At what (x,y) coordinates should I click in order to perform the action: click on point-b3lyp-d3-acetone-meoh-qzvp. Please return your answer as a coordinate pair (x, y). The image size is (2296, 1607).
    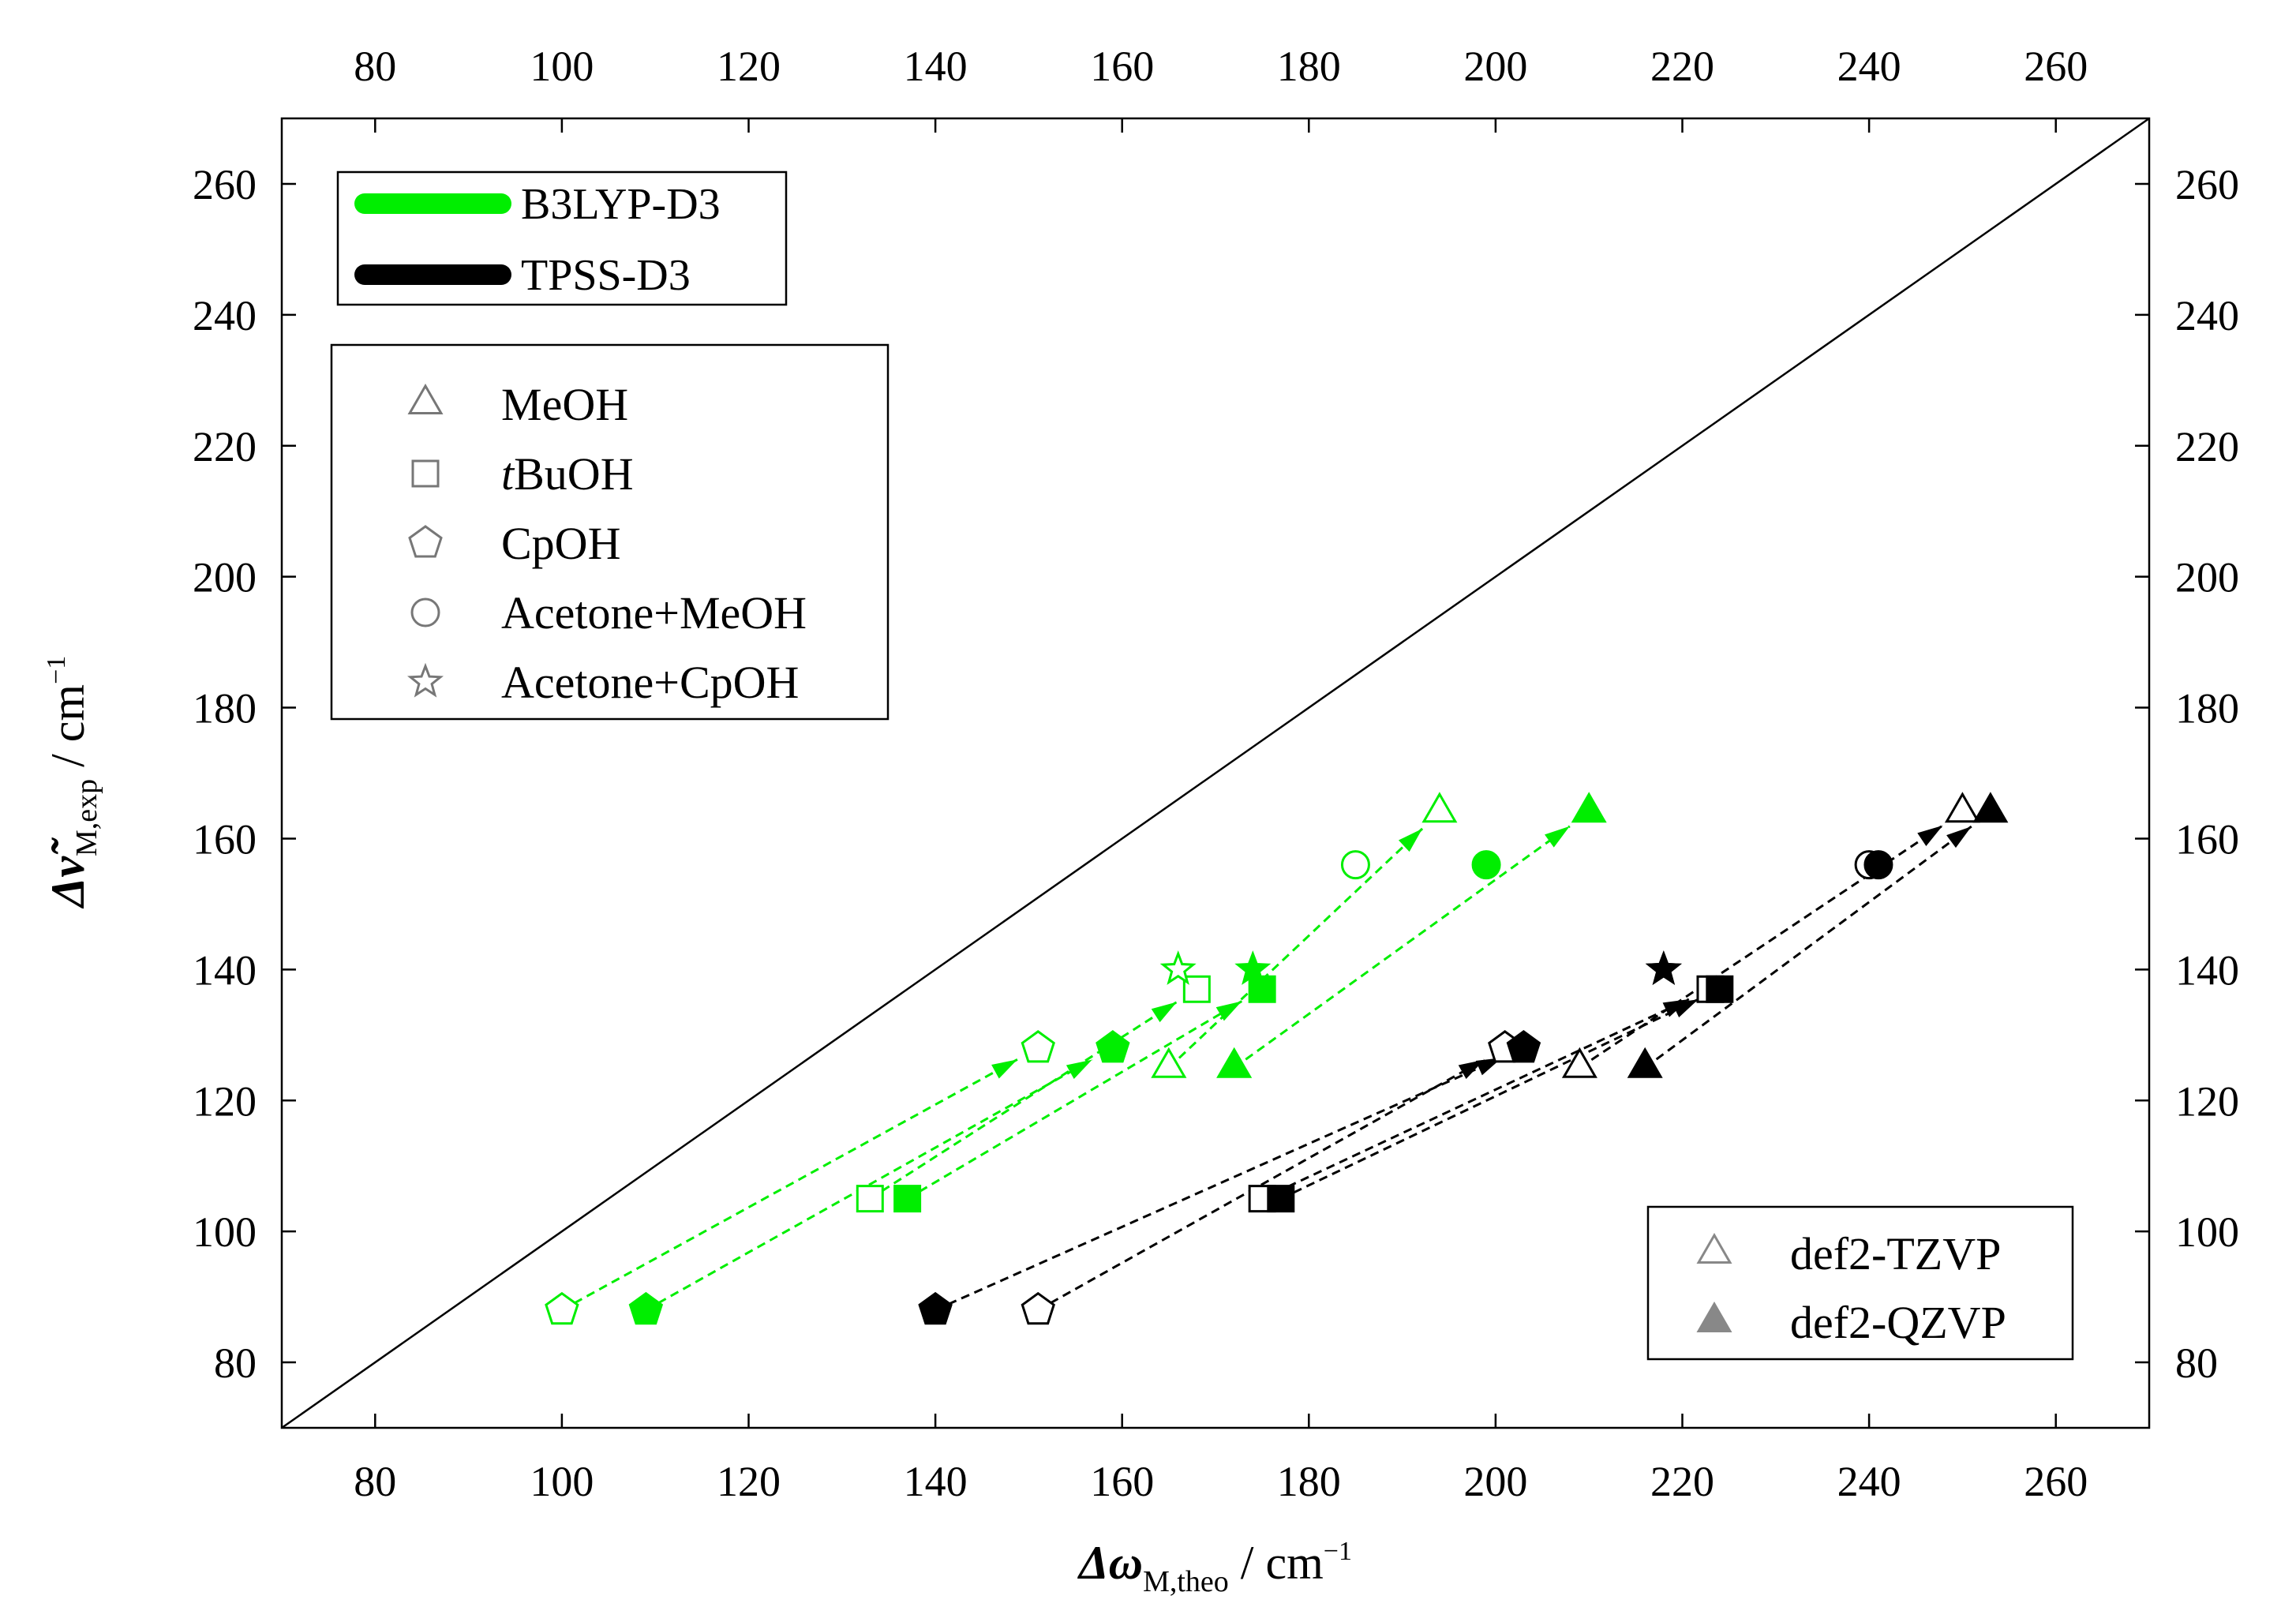
    Looking at the image, I should click on (1486, 865).